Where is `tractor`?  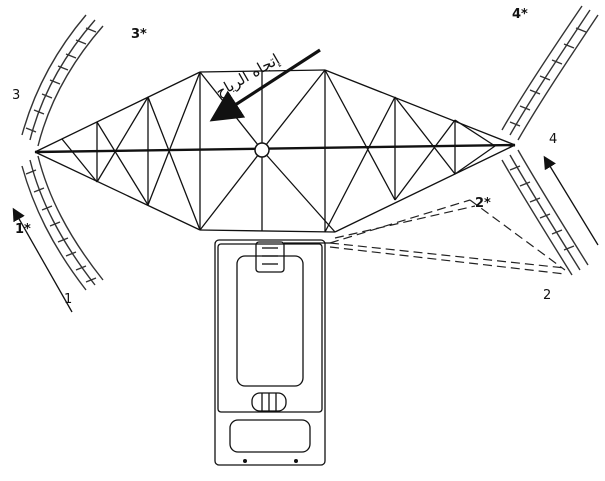
tractor is located at coordinates (272, 352).